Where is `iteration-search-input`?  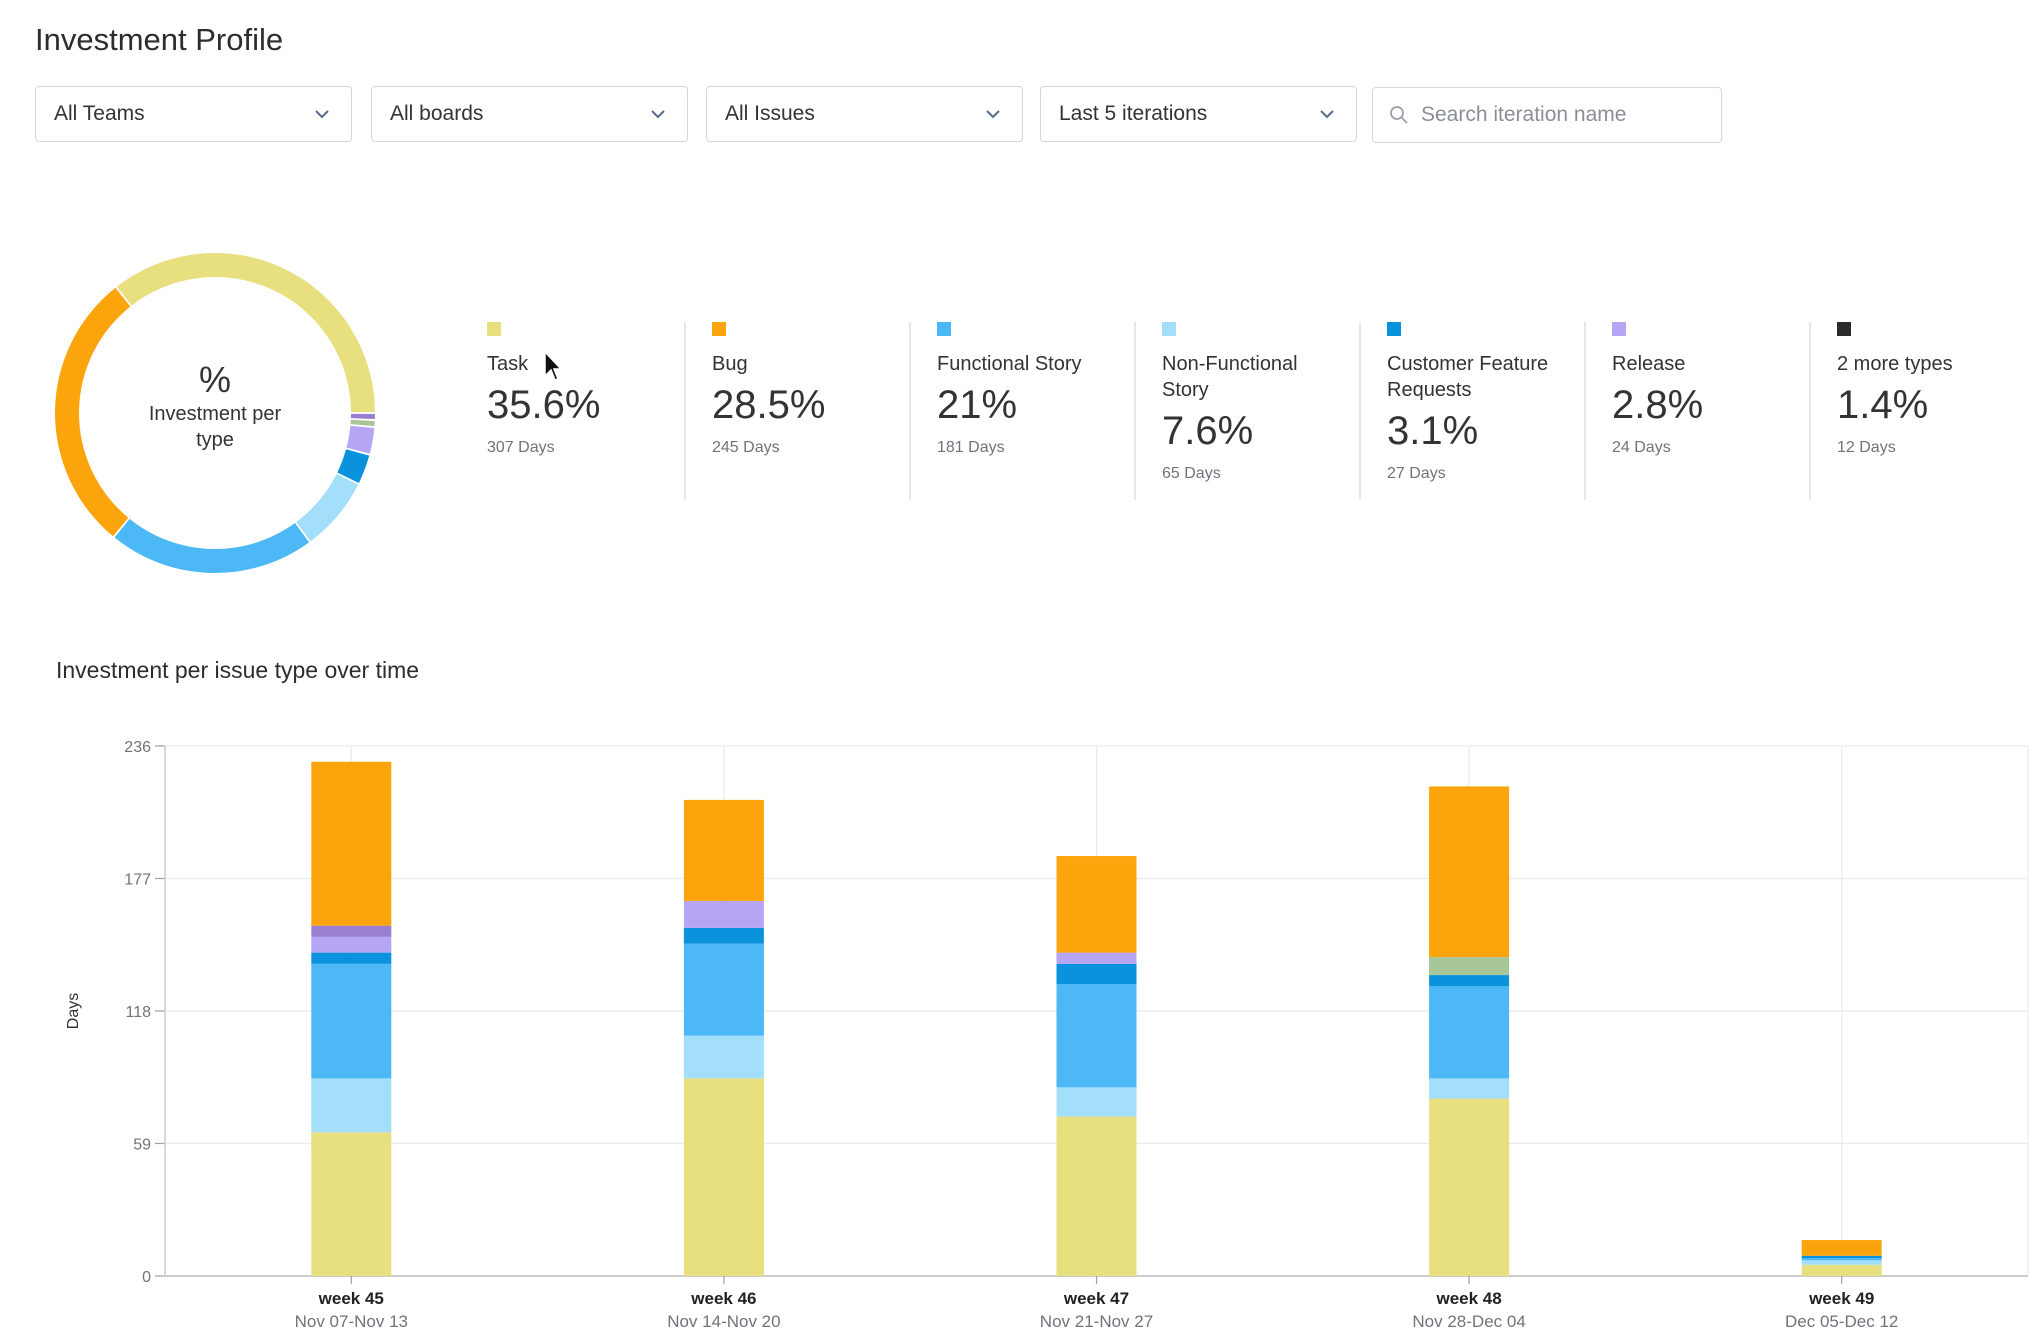 iteration-search-input is located at coordinates (1561, 115).